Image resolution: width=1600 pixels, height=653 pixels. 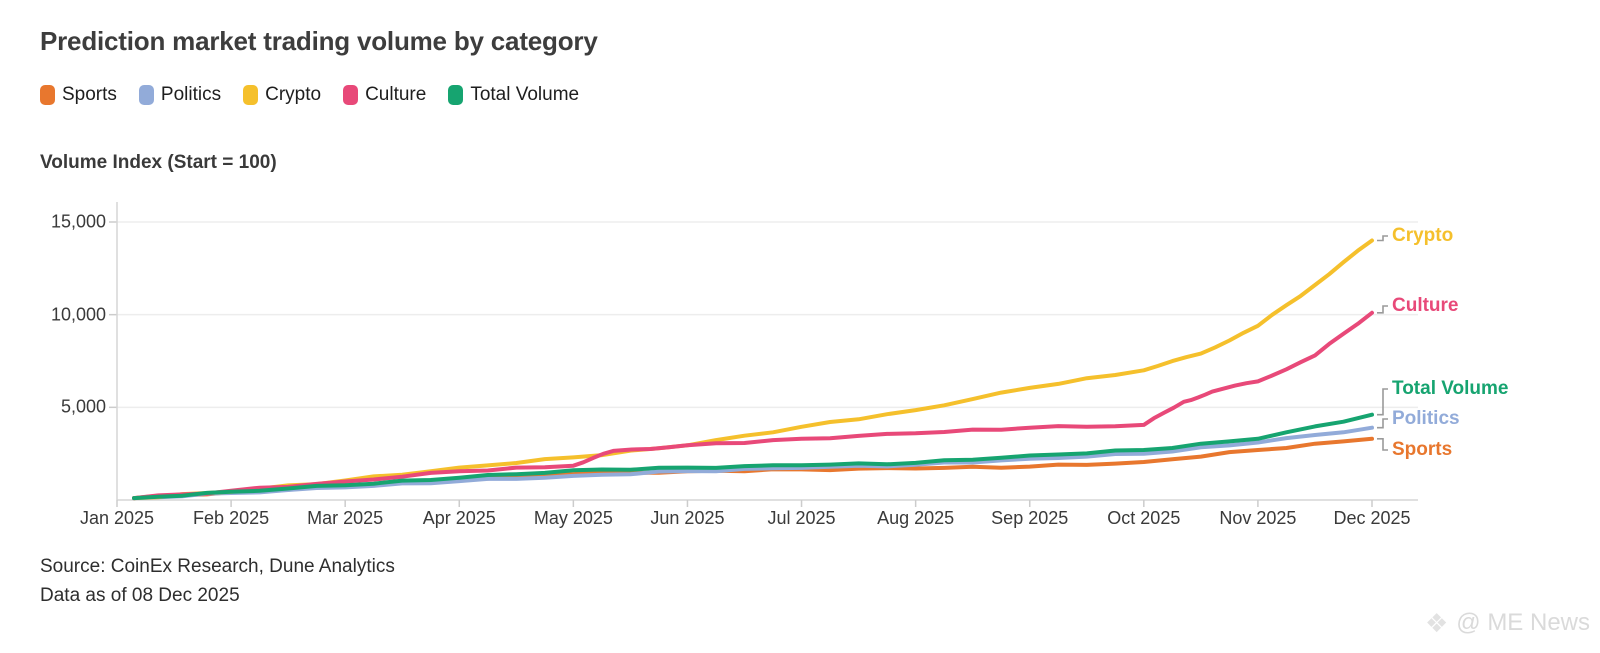 I want to click on x-tick-label: Nov 2025, so click(x=1258, y=518).